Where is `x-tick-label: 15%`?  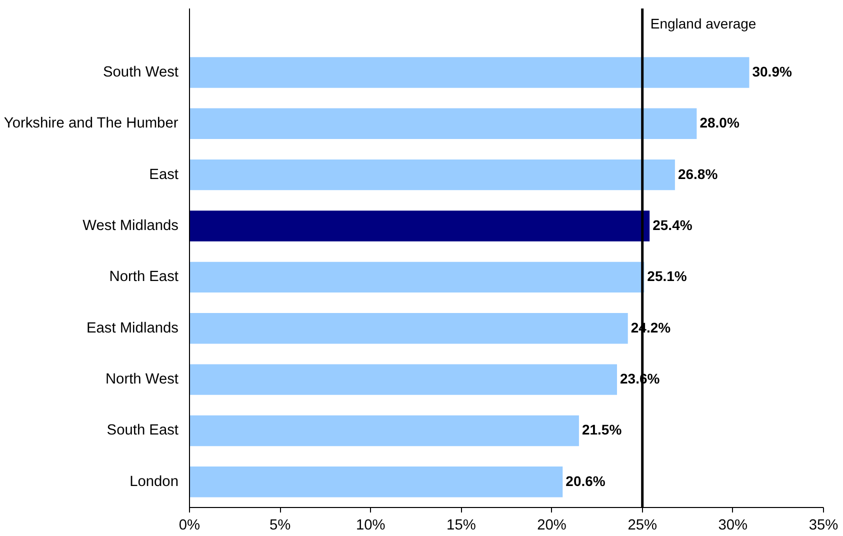
x-tick-label: 15% is located at coordinates (461, 526).